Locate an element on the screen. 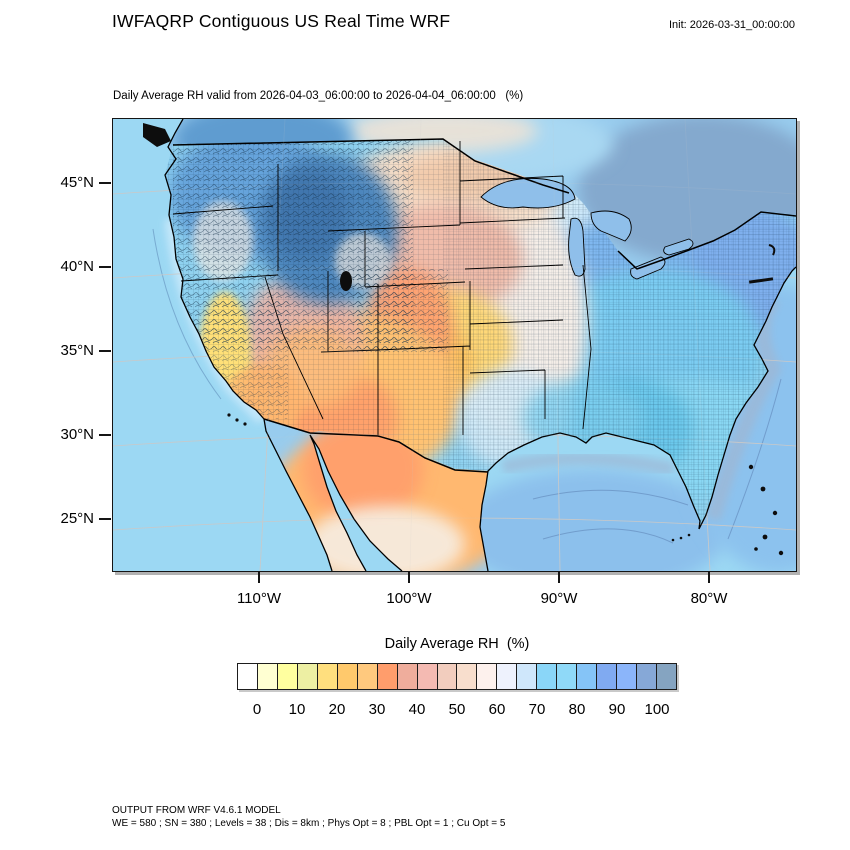 The image size is (850, 850). mexico-border is located at coordinates (376, 445).